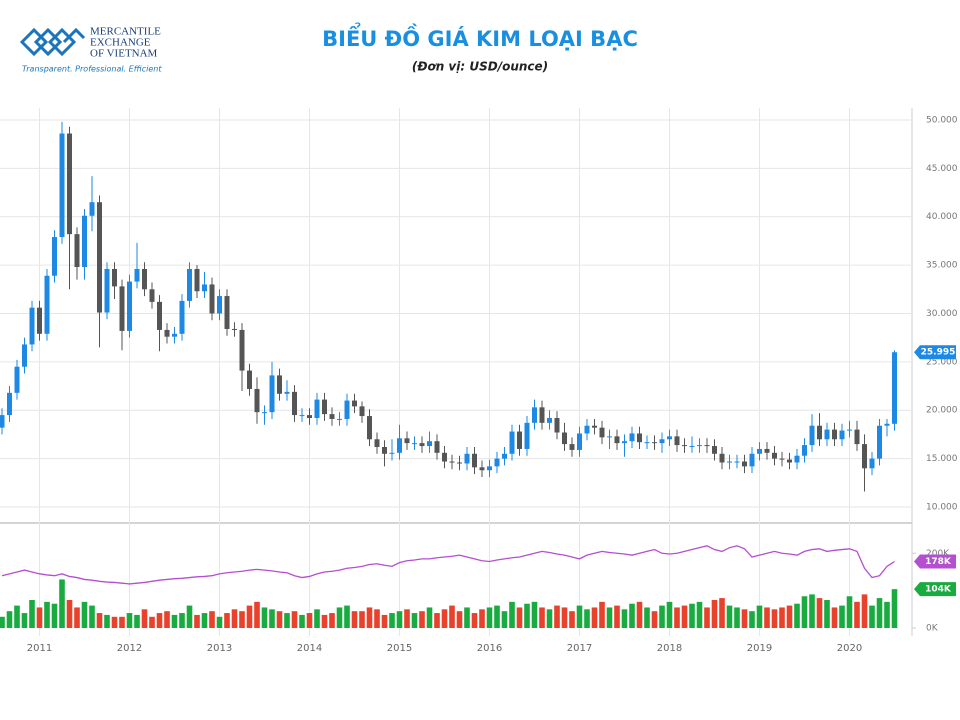 The width and height of the screenshot is (960, 720). I want to click on chart-title: BIỂU ĐỒ GIÁ KIM LOẠI BẠC, so click(480, 37).